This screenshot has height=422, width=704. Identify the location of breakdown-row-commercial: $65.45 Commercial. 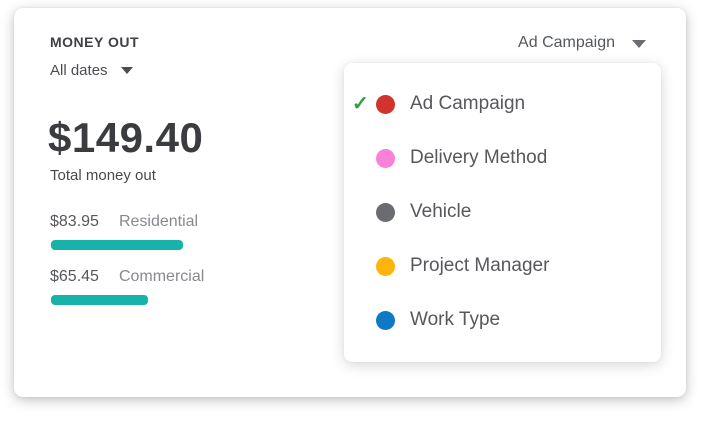
(127, 277).